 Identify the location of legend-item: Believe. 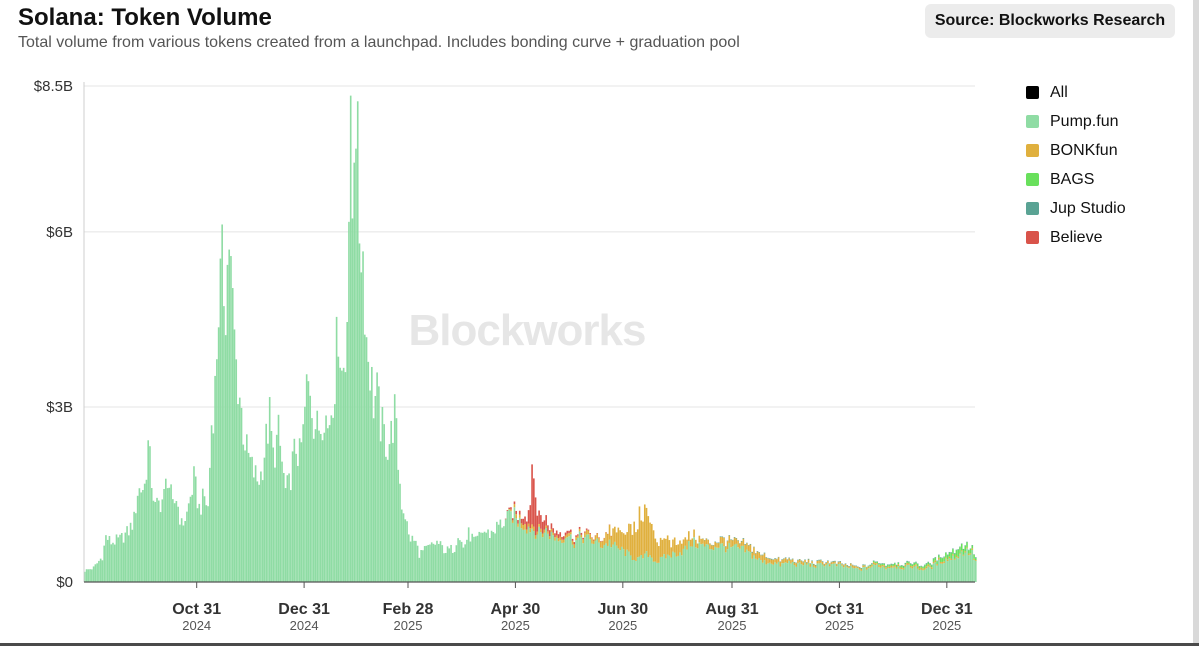
(1076, 237).